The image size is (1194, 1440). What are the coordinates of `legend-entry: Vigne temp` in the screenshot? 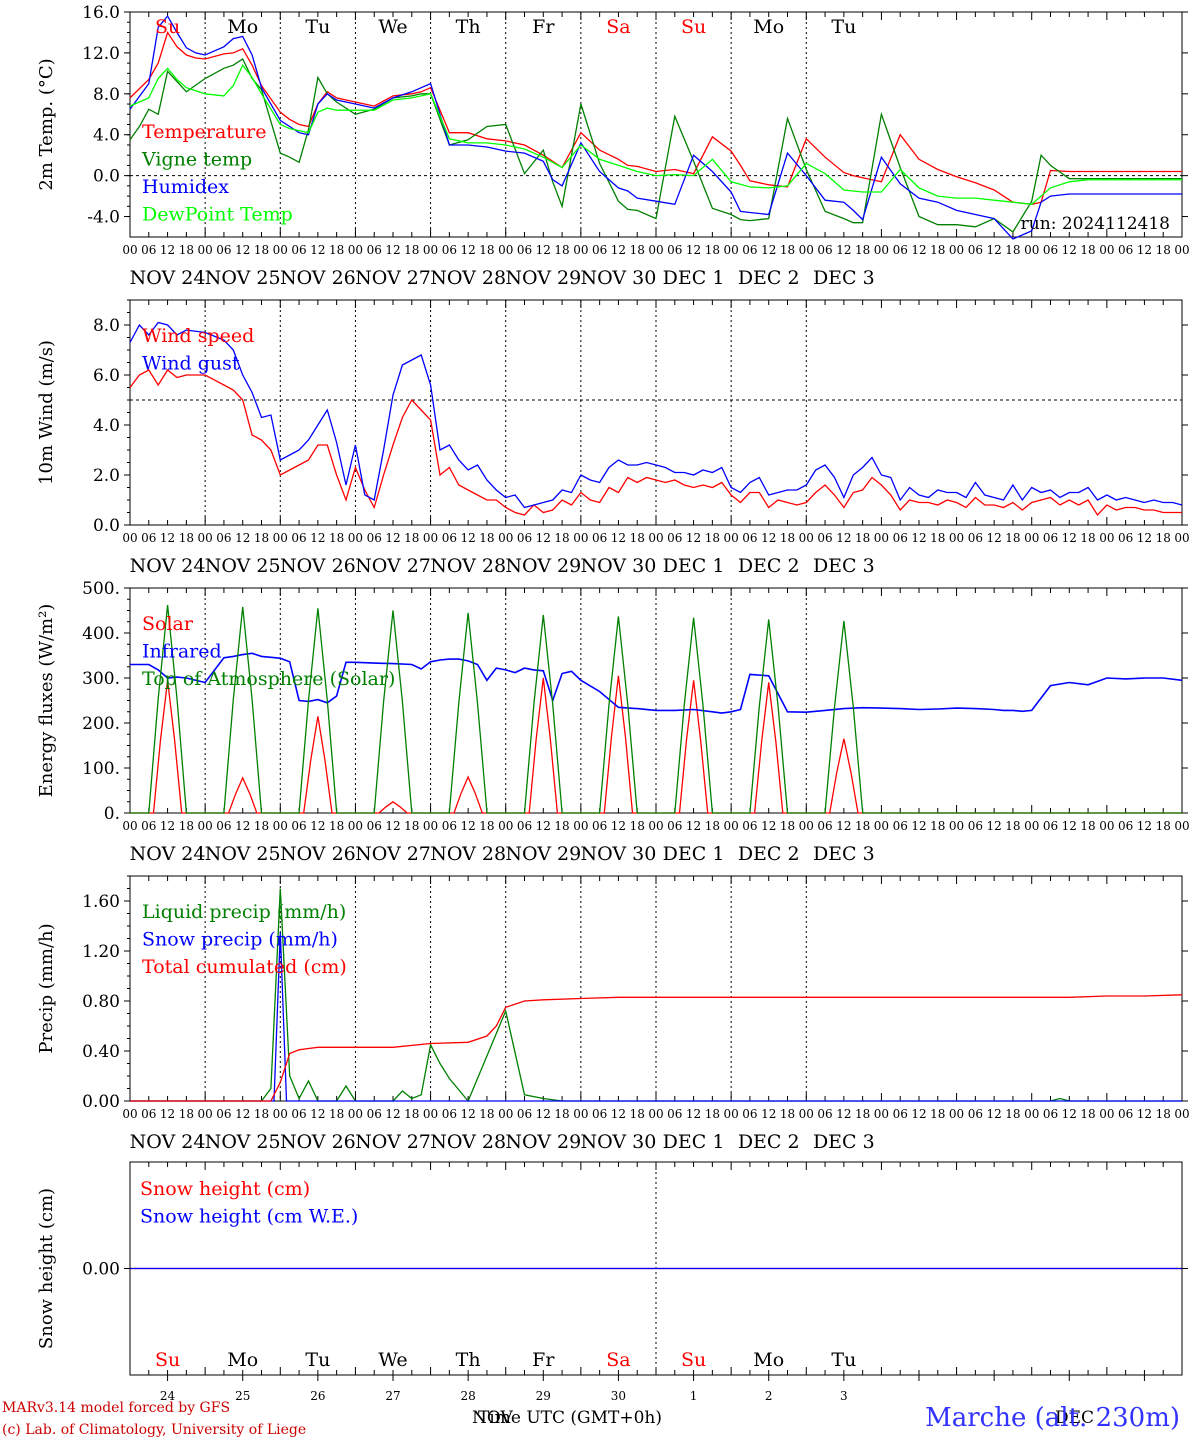 It's located at (196, 160).